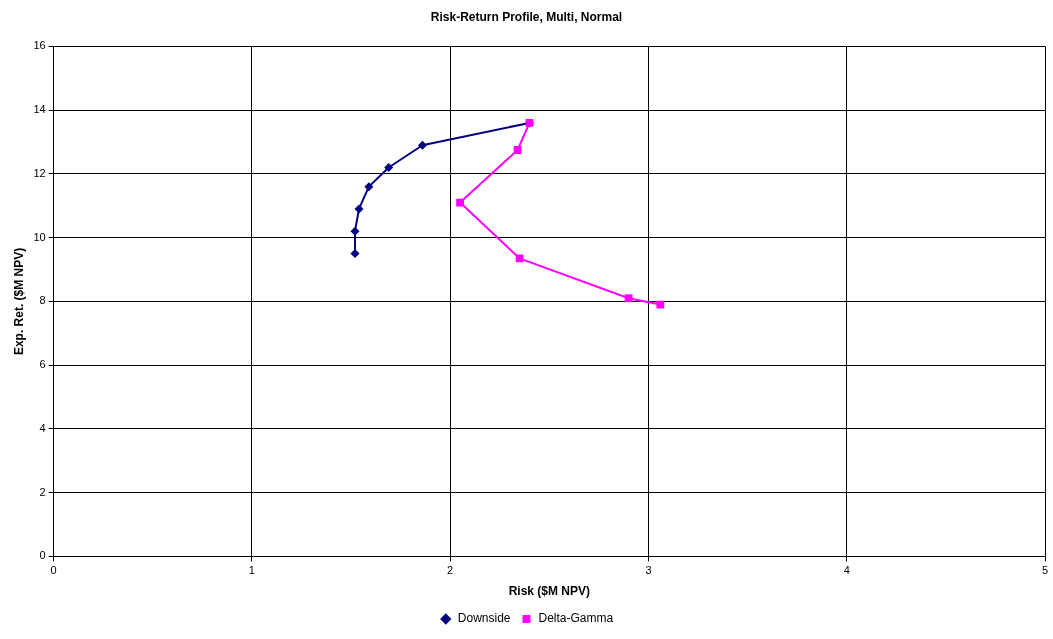  I want to click on y-tick-label: 6, so click(42, 364).